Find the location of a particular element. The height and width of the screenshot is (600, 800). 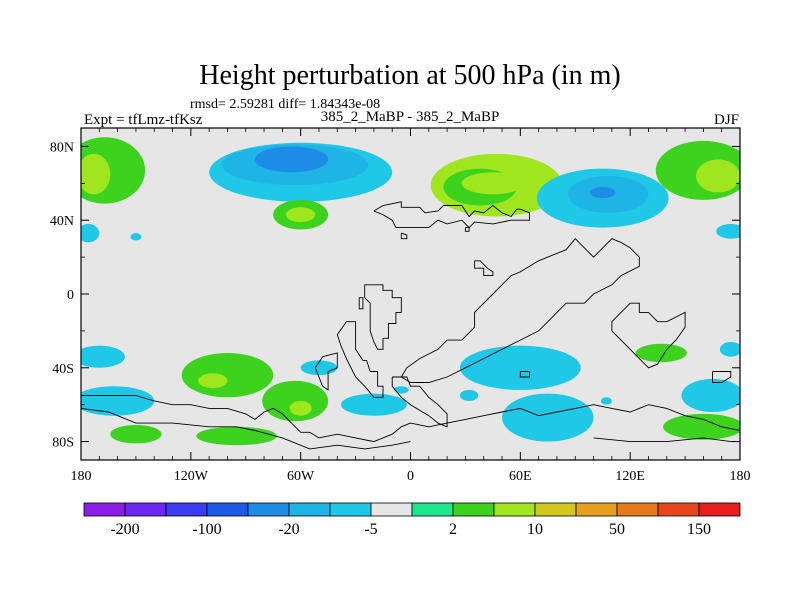

y-tick-label: 40N is located at coordinates (62, 221).